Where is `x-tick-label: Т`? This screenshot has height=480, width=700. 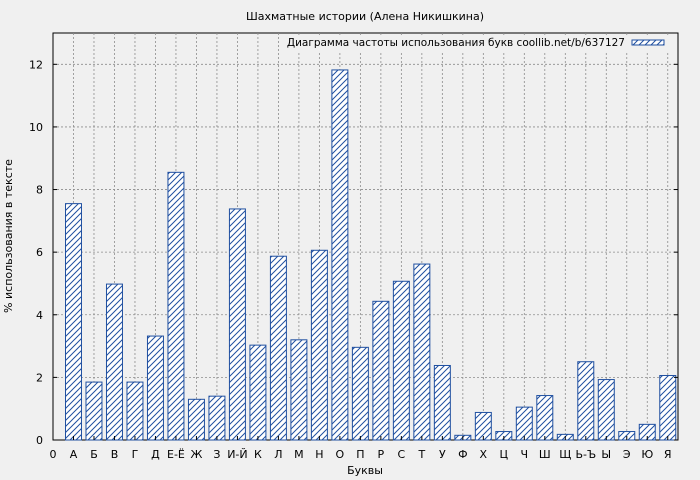 x-tick-label: Т is located at coordinates (421, 454).